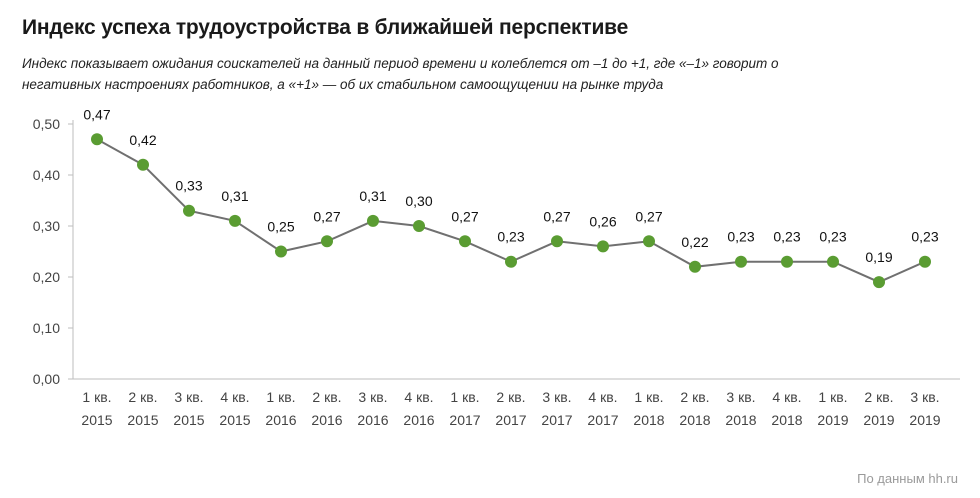  What do you see at coordinates (46, 175) in the screenshot?
I see `y-tick-label: 0,40` at bounding box center [46, 175].